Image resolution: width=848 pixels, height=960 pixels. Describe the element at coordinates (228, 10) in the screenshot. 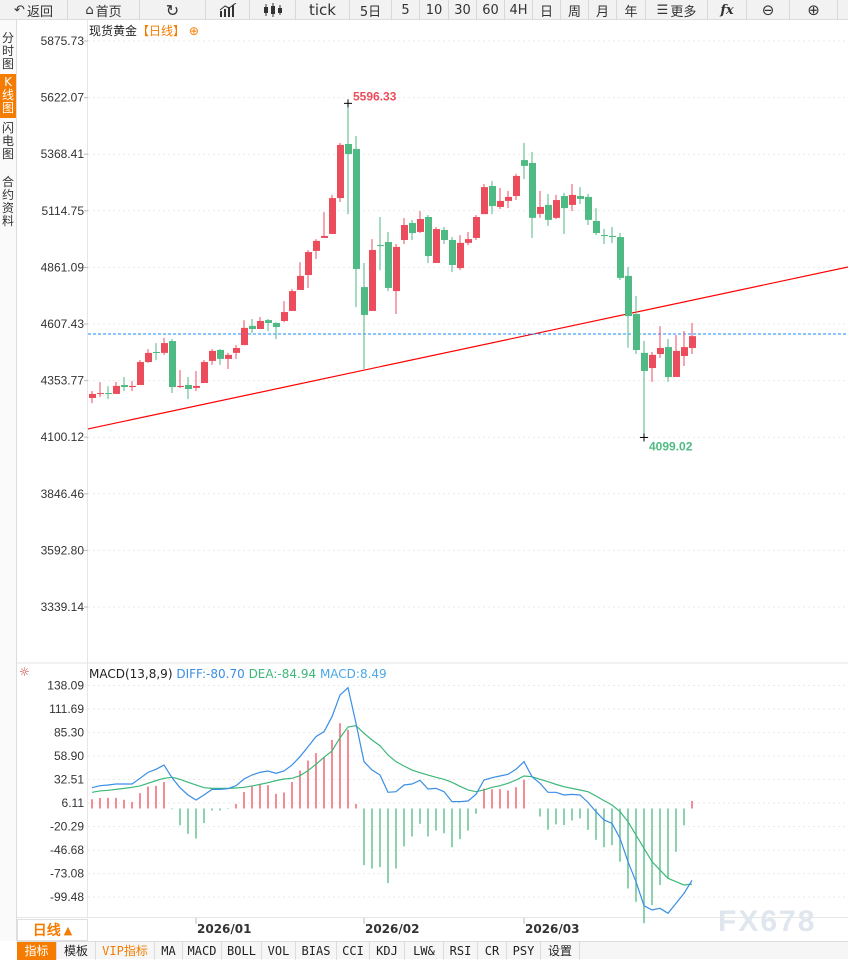

I see `line-chart-button` at that location.